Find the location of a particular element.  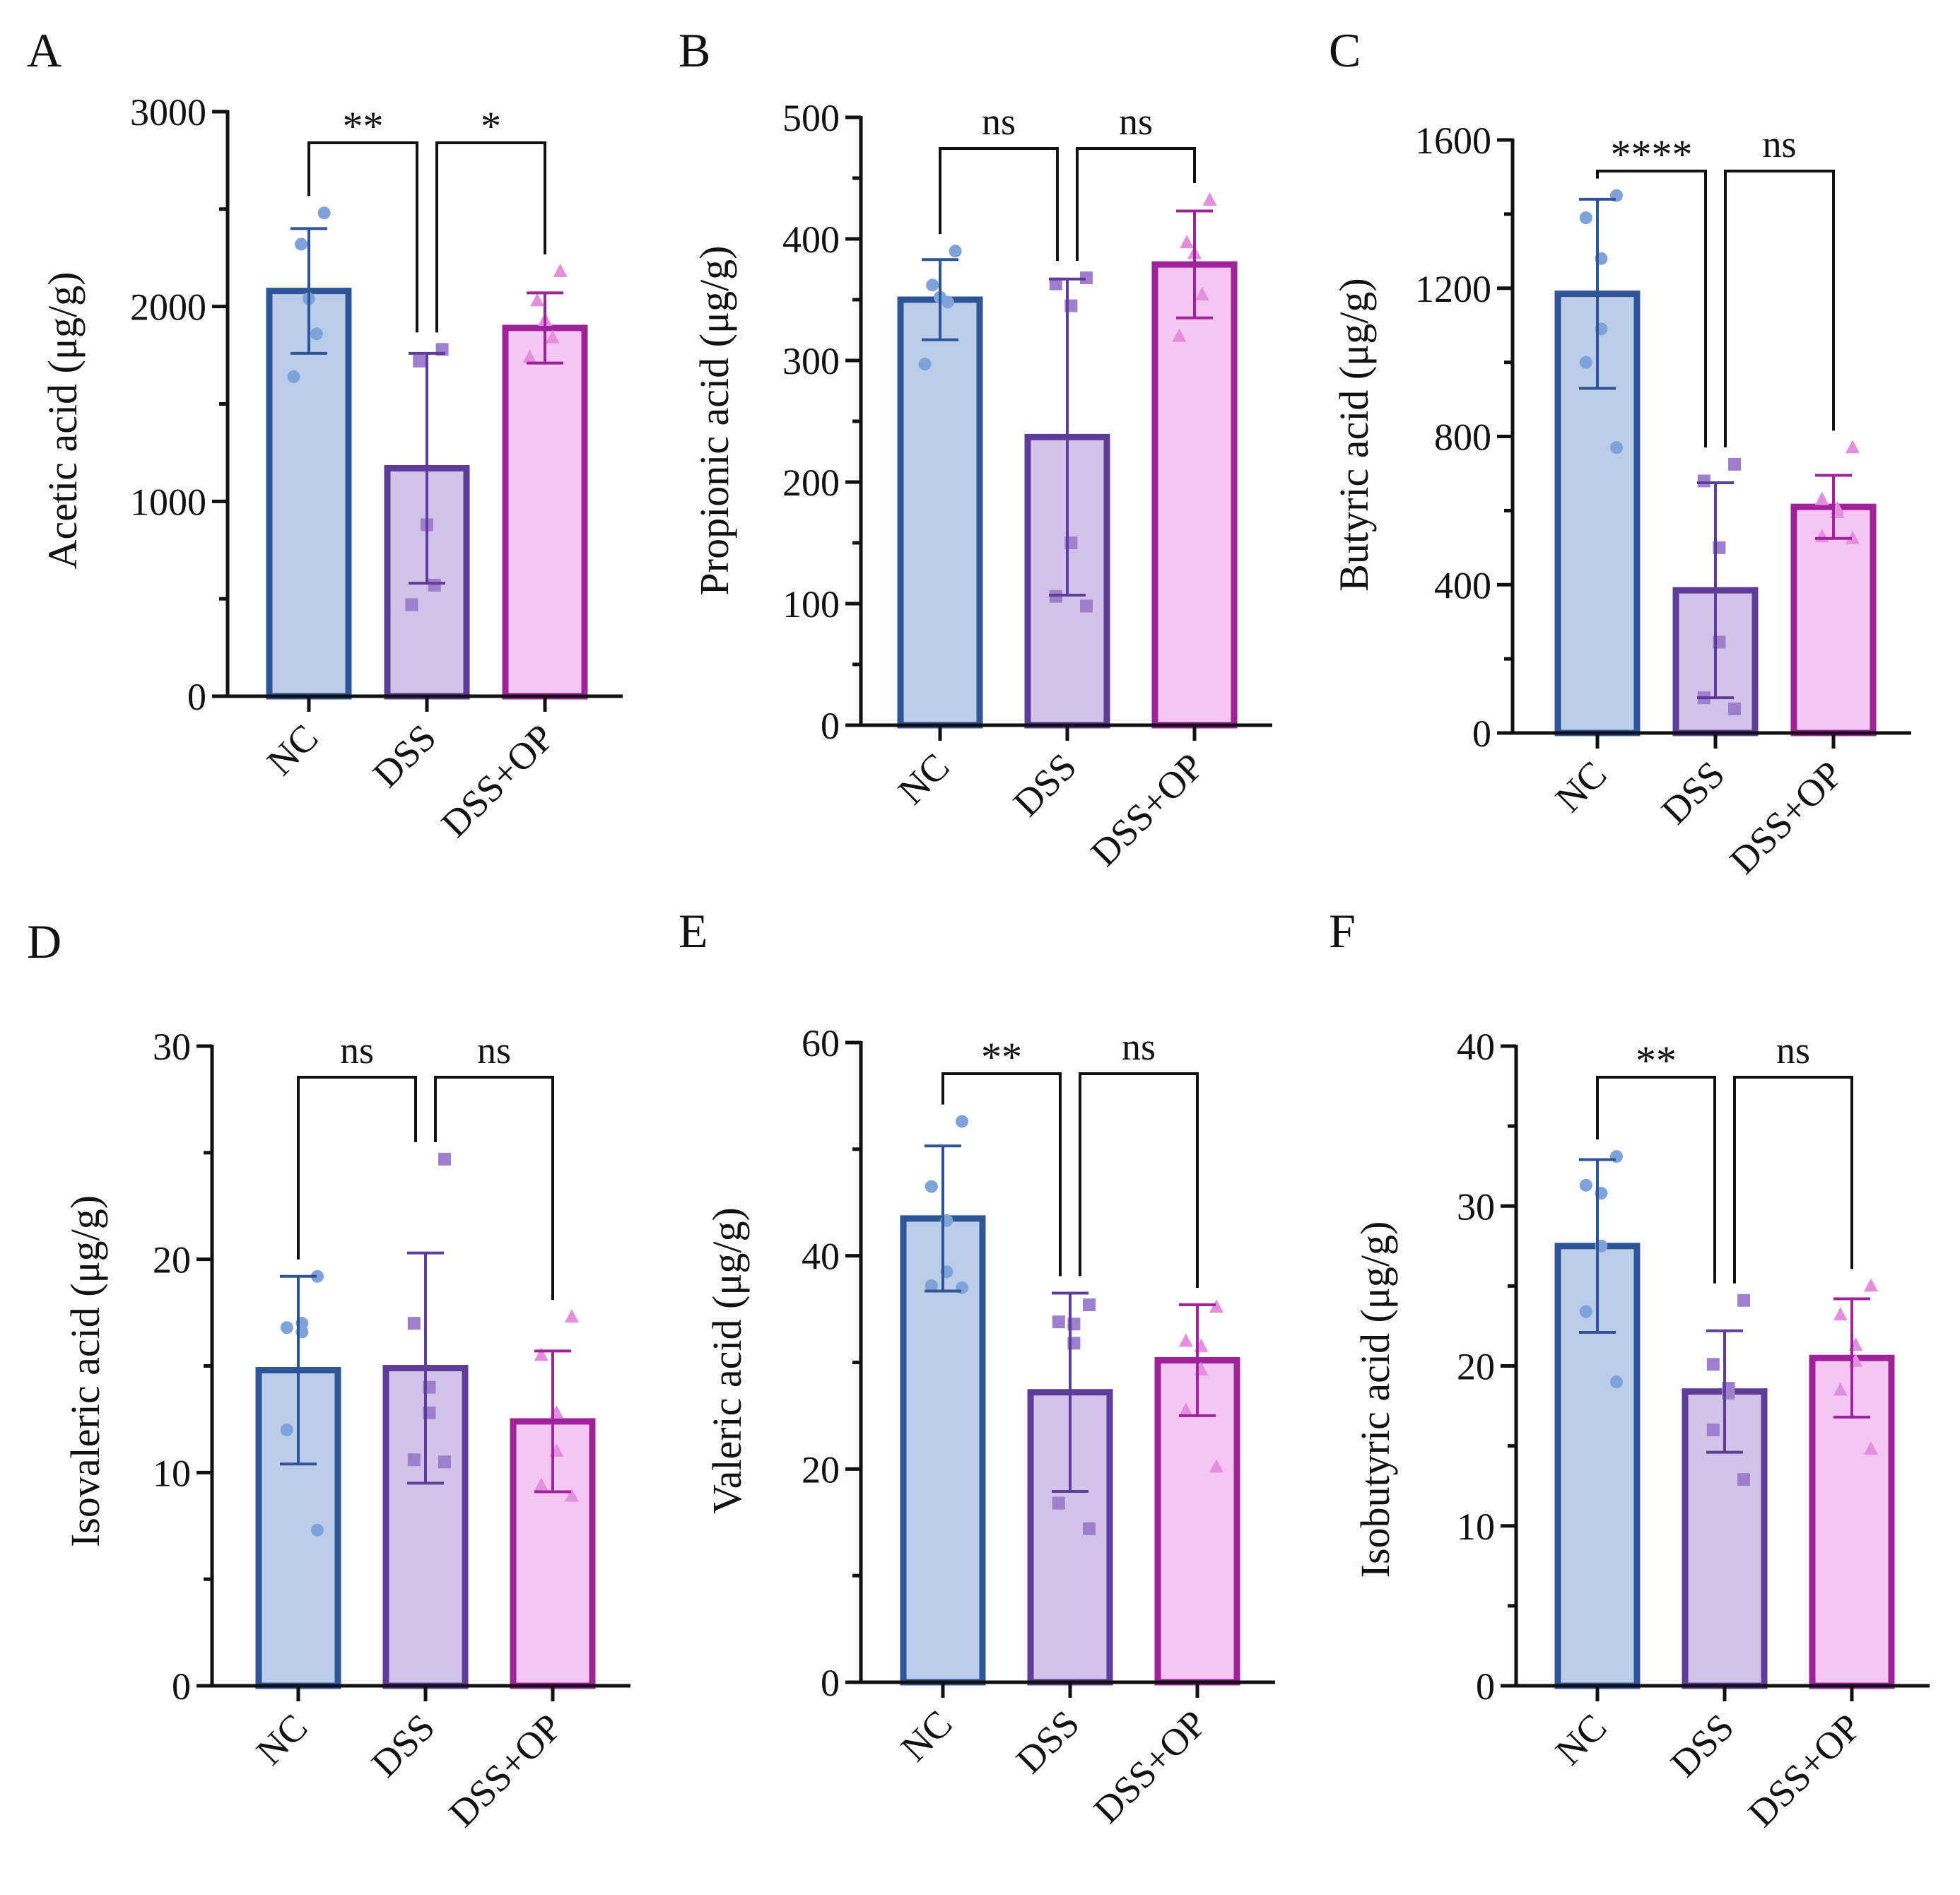

significance-bracket-b-1: ns is located at coordinates (1136, 181).